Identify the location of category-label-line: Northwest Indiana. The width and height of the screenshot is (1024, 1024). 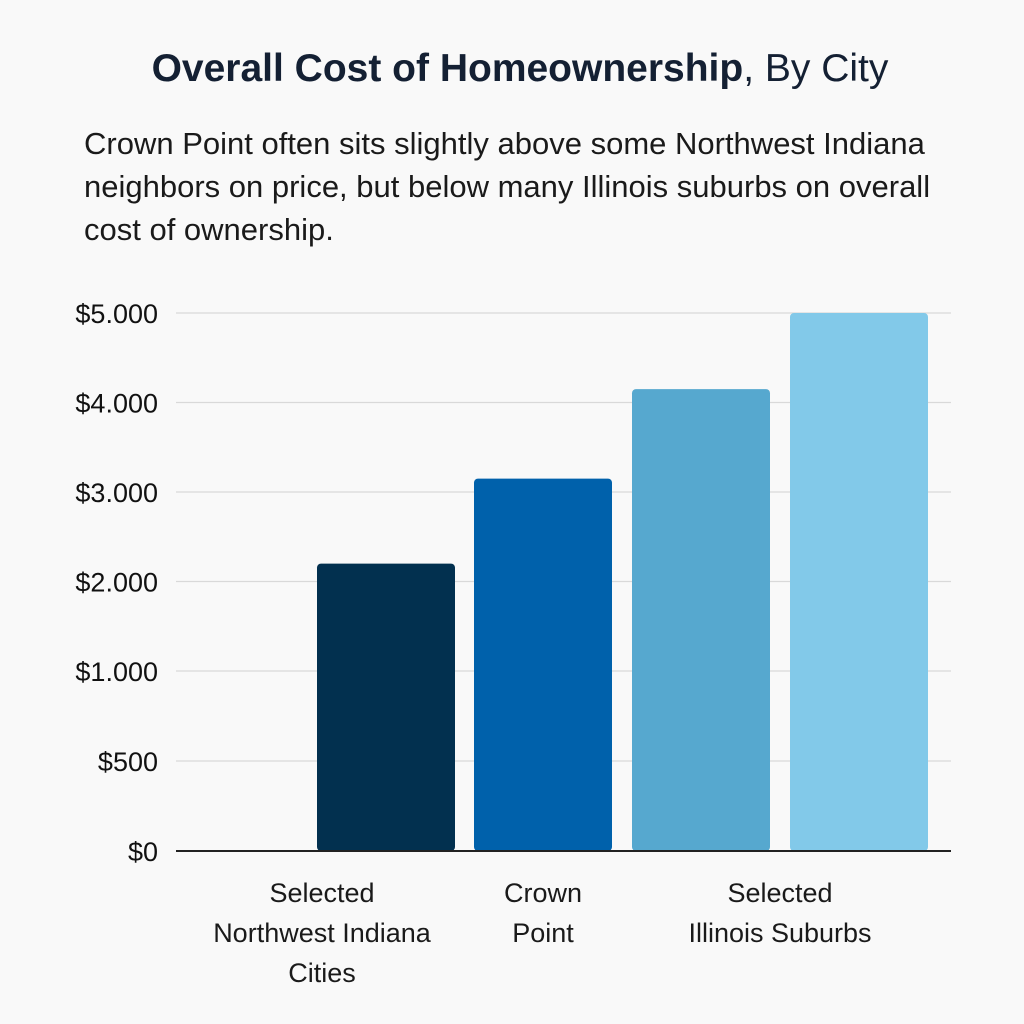
(322, 933).